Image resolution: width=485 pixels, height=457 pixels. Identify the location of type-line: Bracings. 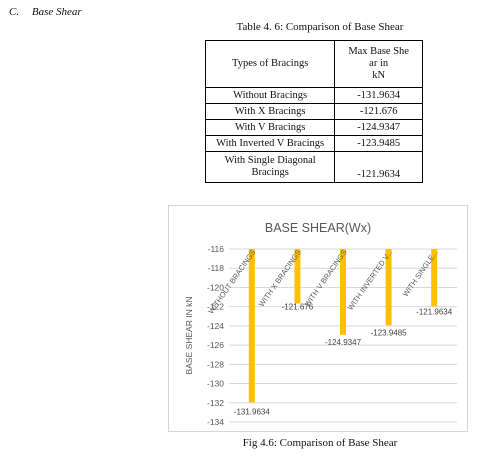
(270, 172).